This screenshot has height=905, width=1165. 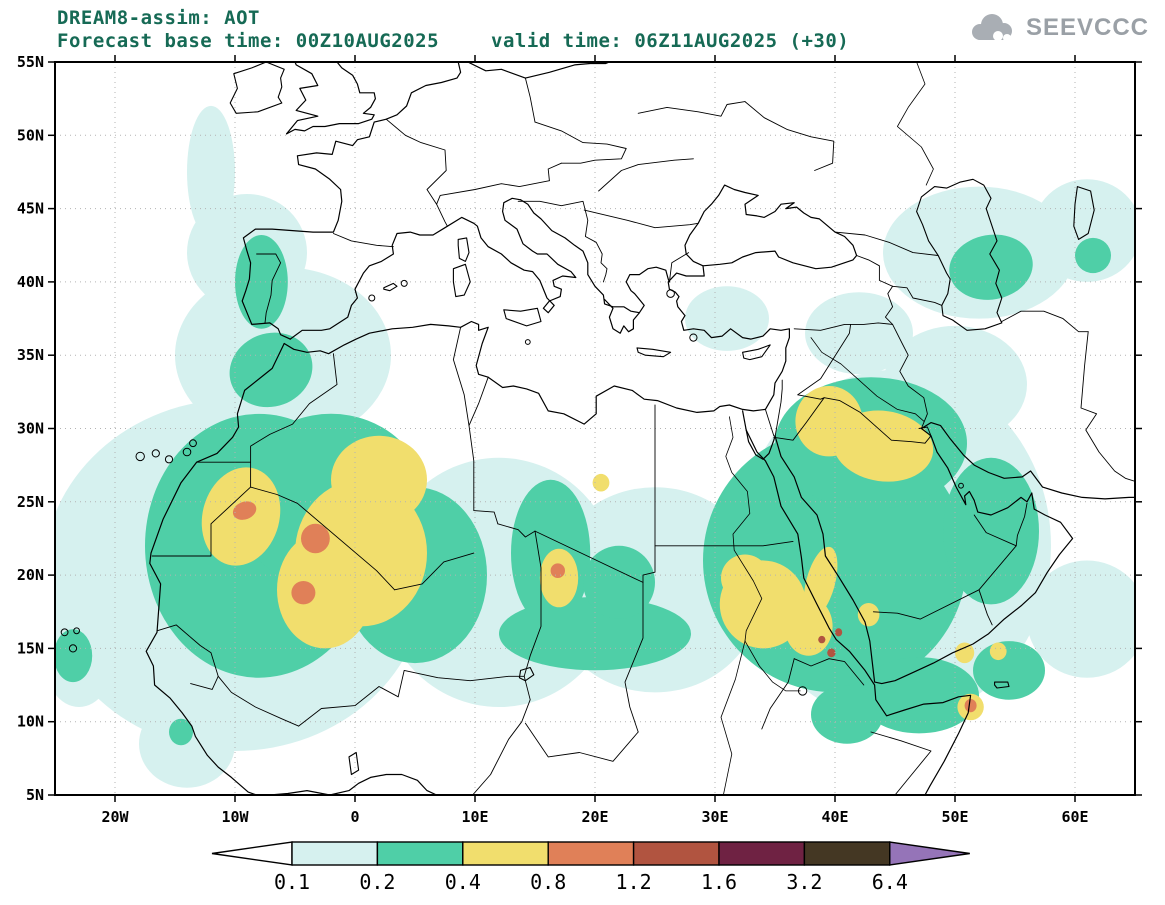 What do you see at coordinates (115, 817) in the screenshot?
I see `lon-tick-label: 20W` at bounding box center [115, 817].